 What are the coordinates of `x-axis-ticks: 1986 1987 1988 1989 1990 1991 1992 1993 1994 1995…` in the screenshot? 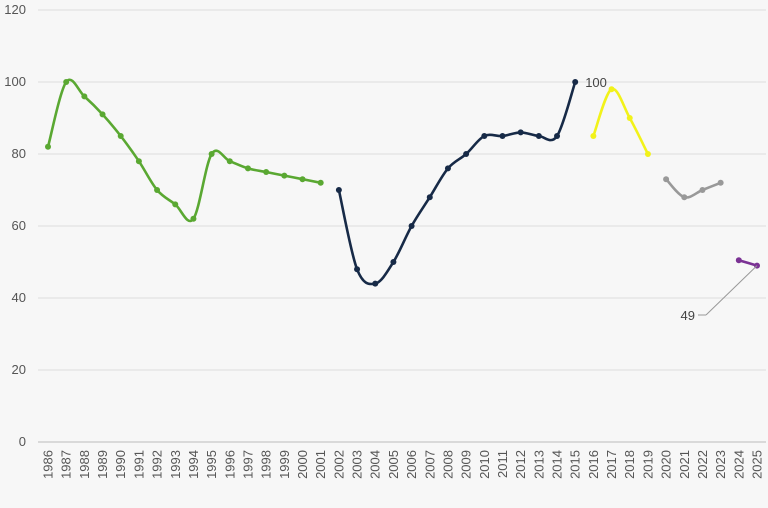 It's located at (403, 464).